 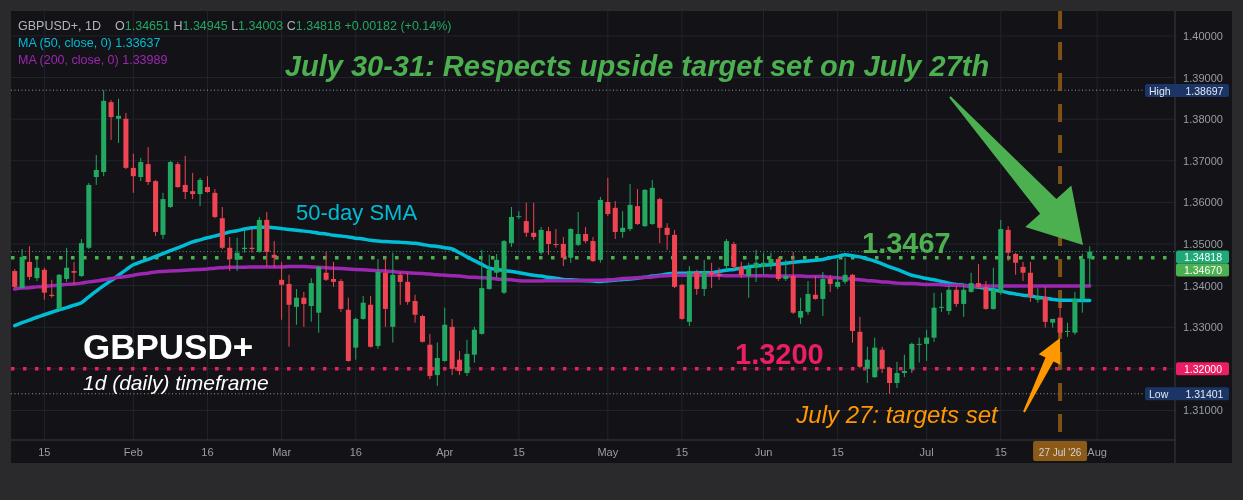 What do you see at coordinates (1203, 368) in the screenshot?
I see `ref-line-label: 1.32000` at bounding box center [1203, 368].